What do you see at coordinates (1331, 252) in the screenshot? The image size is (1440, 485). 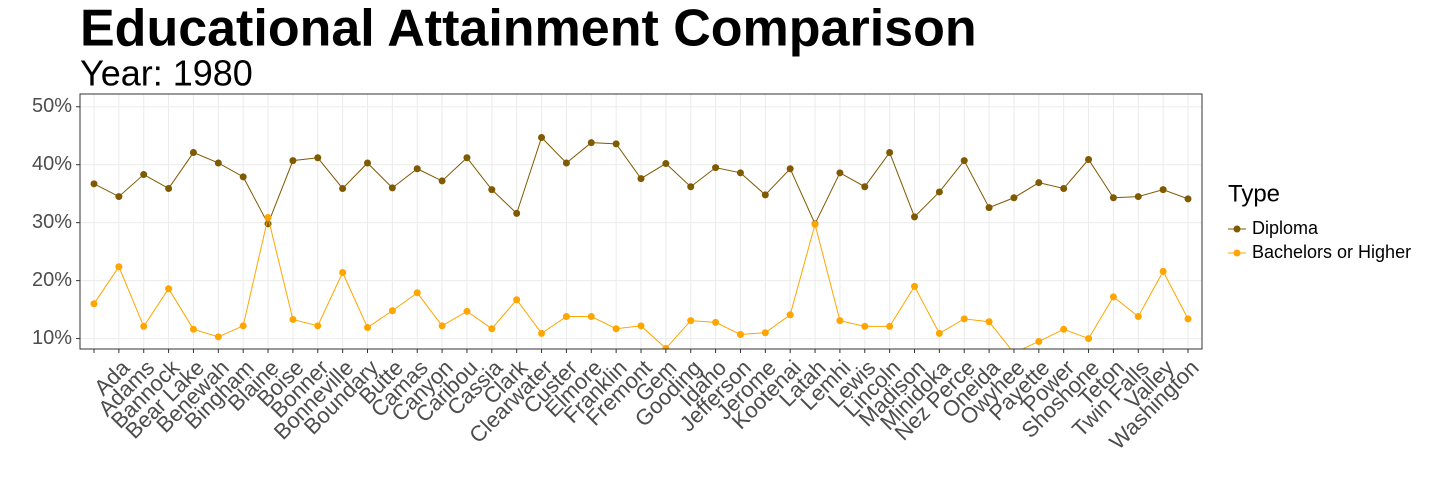 I see `legend-label: Bachelors or Higher` at bounding box center [1331, 252].